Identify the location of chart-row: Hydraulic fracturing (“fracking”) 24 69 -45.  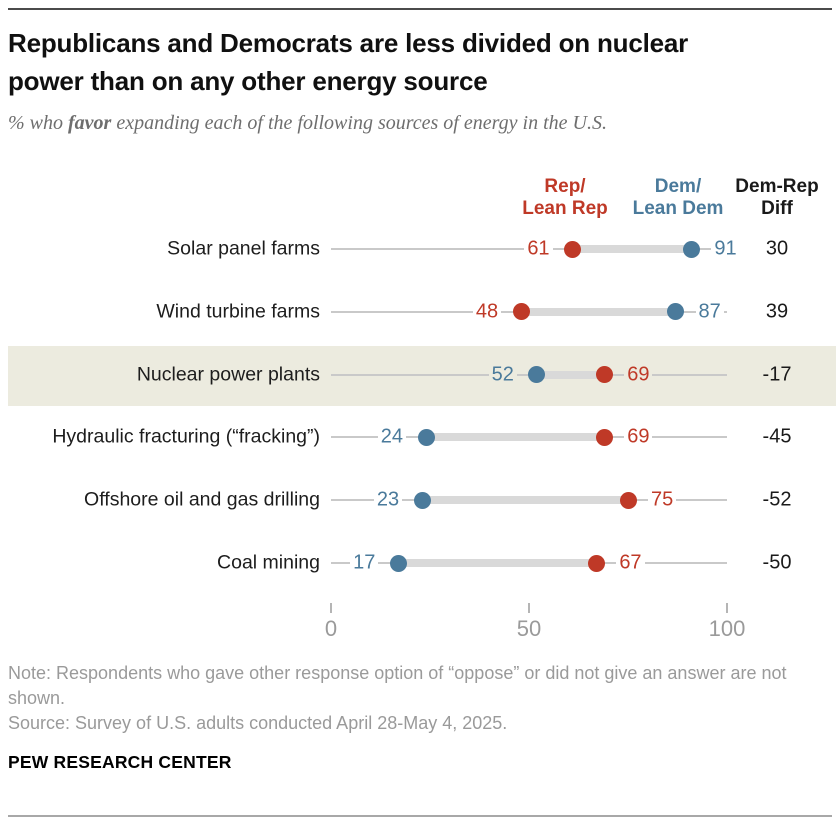
(420, 437).